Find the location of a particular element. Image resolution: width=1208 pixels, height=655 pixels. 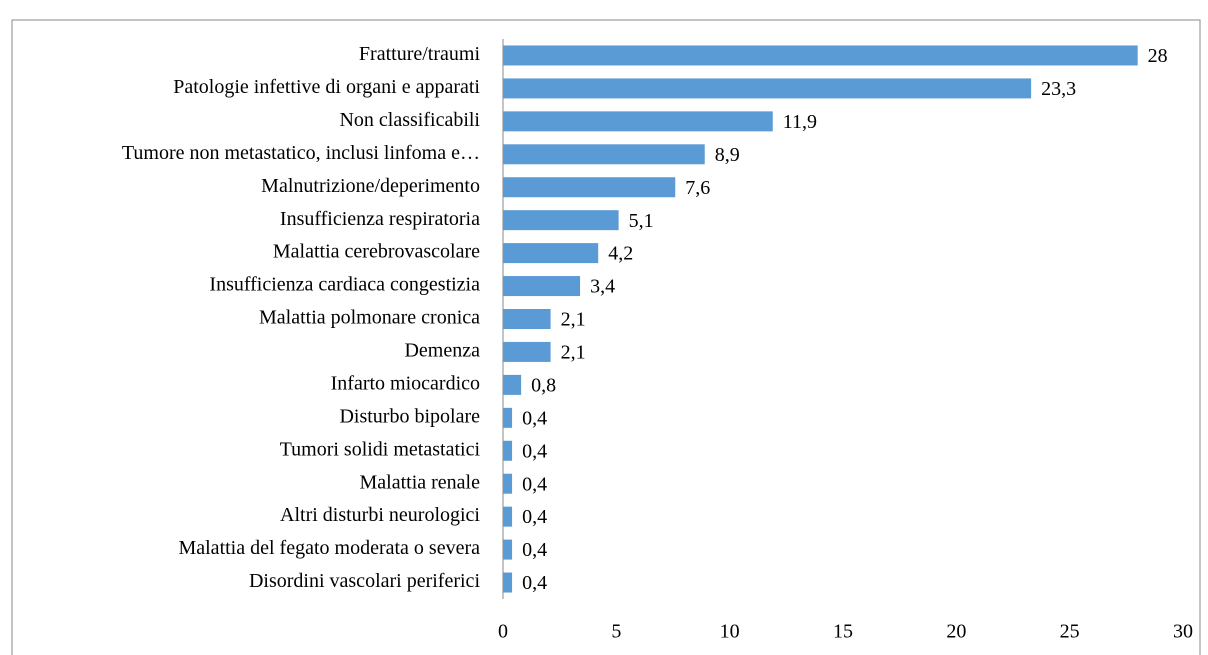

x-tick-label: 25 is located at coordinates (1070, 632).